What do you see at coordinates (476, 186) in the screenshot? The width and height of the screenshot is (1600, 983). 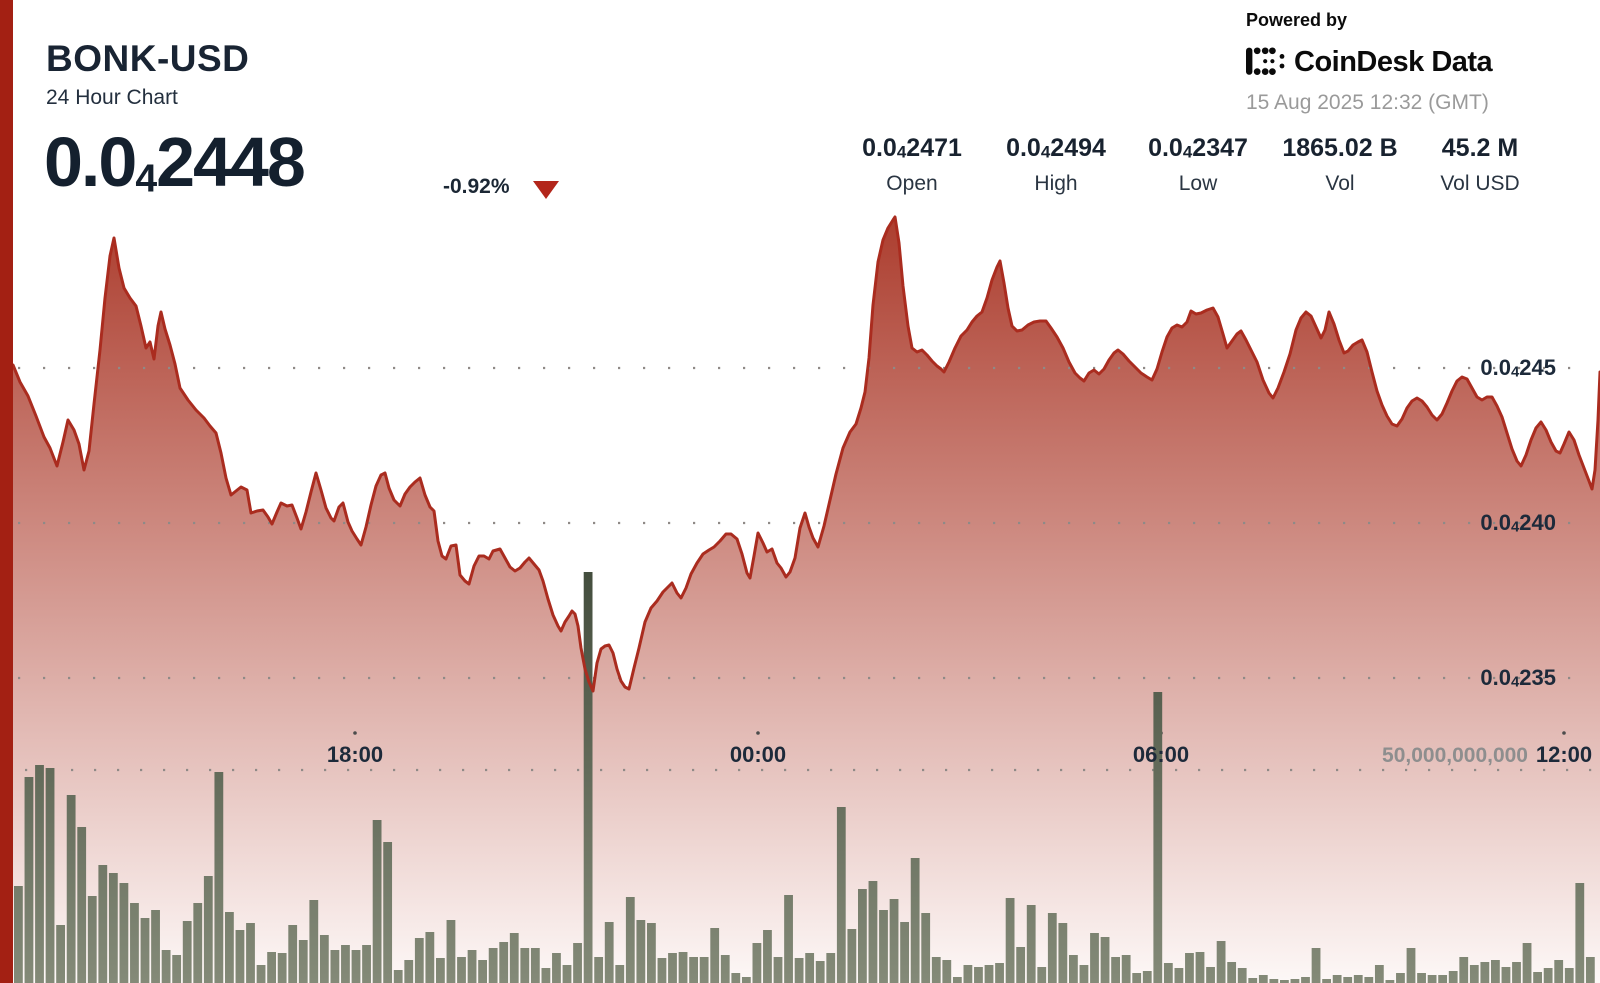 I see `percent-change: -0.92%` at bounding box center [476, 186].